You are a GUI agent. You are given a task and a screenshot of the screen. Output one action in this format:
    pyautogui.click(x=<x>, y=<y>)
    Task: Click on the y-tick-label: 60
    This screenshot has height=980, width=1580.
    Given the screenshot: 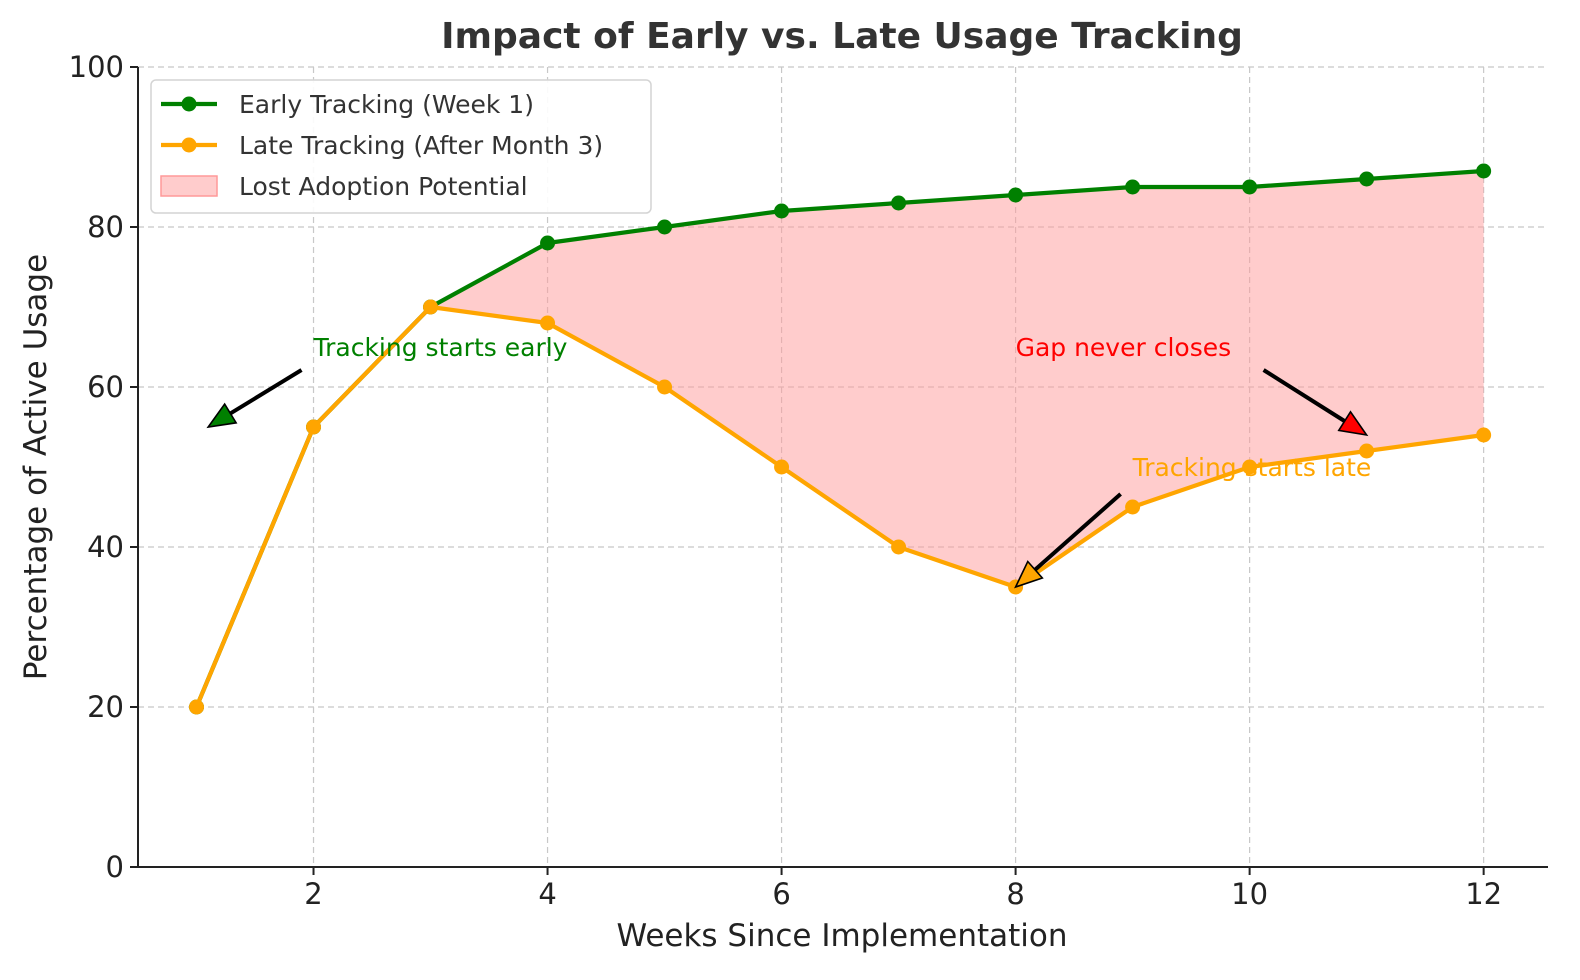 What is the action you would take?
    pyautogui.click(x=105, y=387)
    